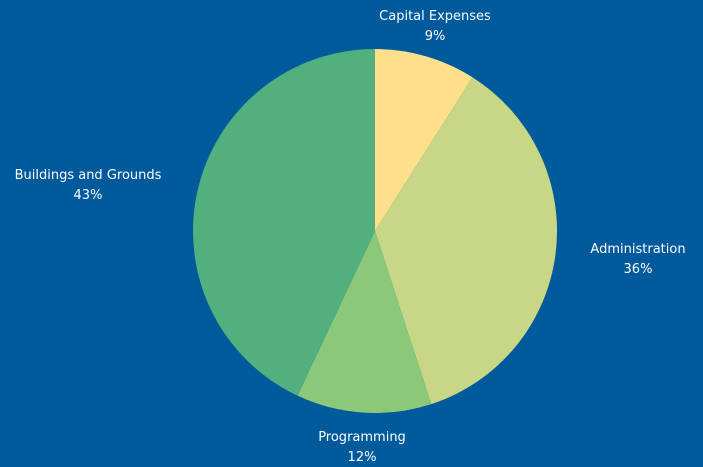 This screenshot has height=467, width=703. I want to click on slice-name: Programming, so click(362, 437).